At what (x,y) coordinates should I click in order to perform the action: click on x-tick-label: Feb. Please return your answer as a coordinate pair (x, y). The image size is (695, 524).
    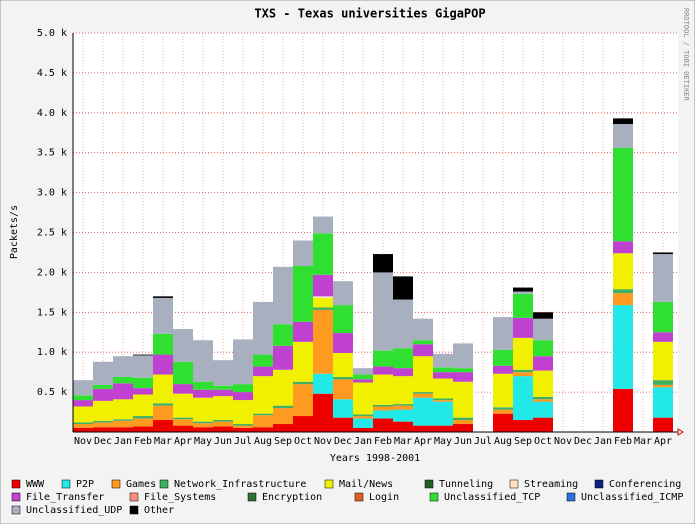
    Looking at the image, I should click on (383, 441).